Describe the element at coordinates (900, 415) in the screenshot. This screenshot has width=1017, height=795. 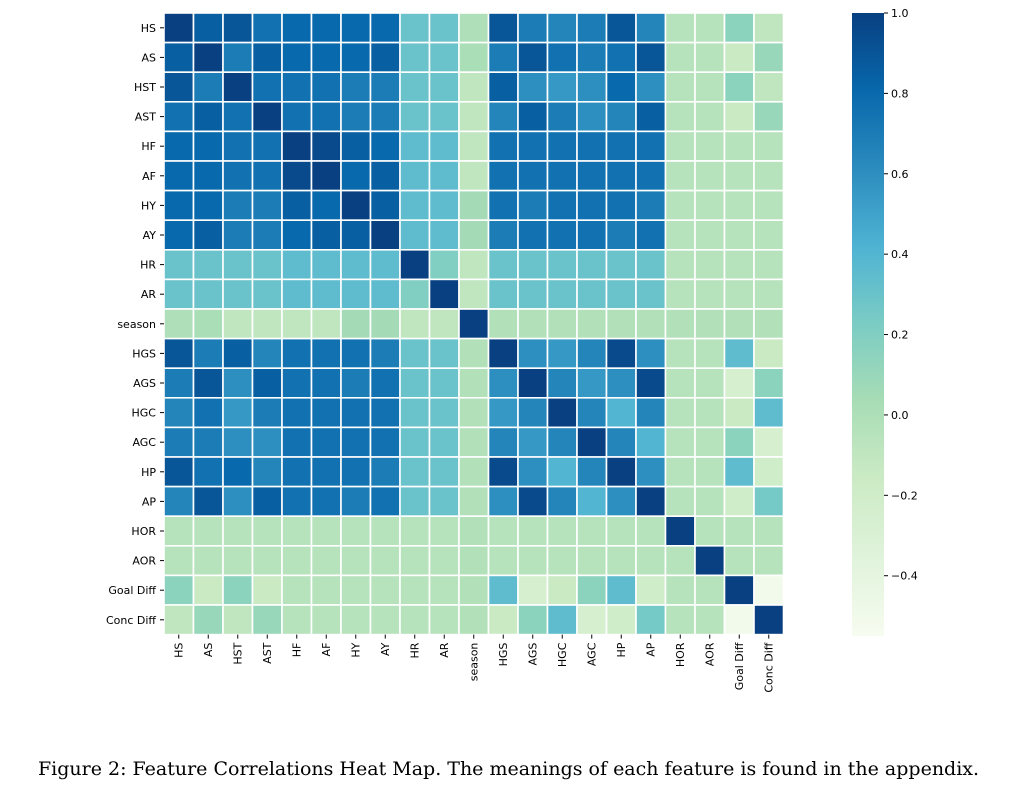
I see `colorbar-tick-label: 0.0` at that location.